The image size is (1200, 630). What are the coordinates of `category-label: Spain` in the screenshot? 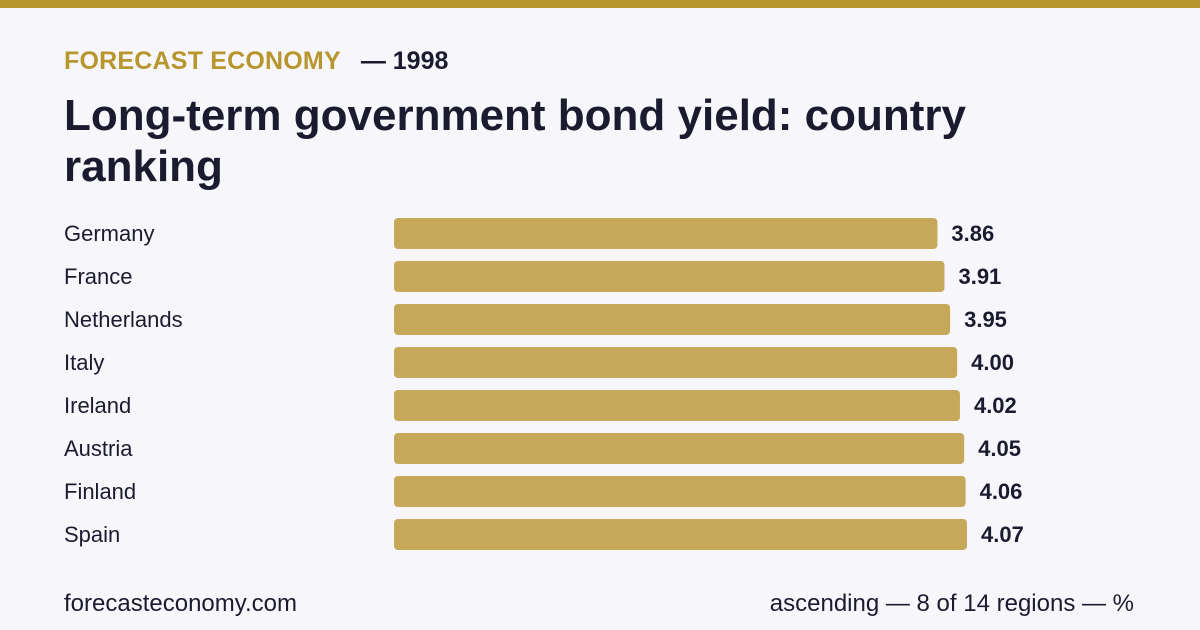 It's located at (92, 534).